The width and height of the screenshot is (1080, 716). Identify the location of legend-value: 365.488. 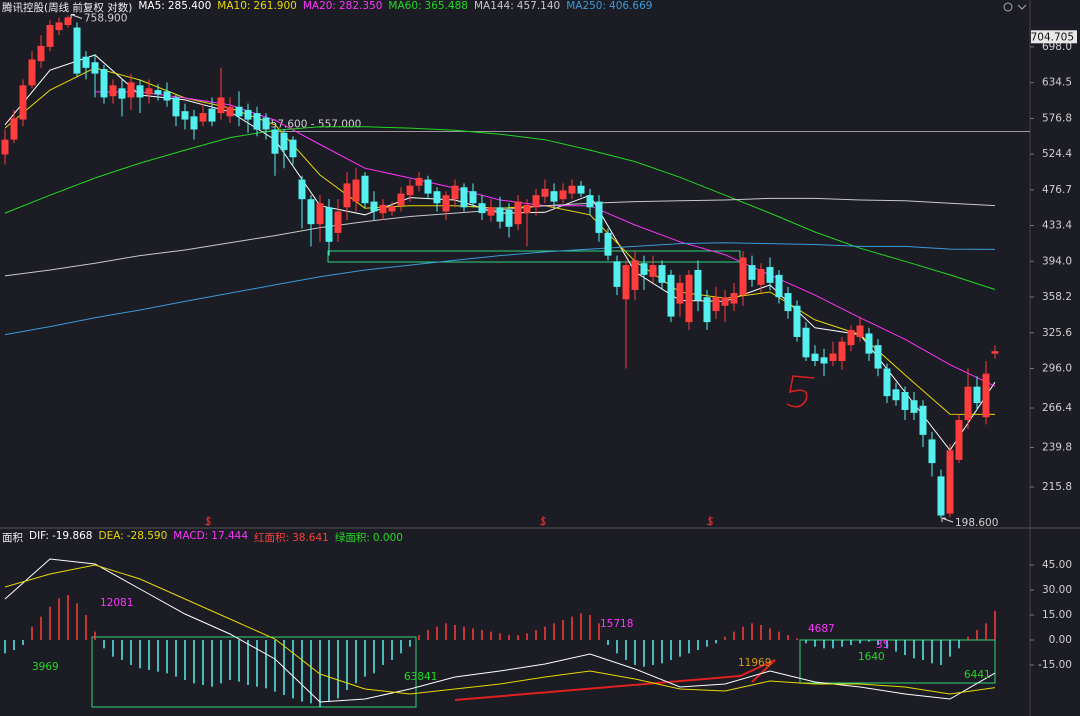
(446, 6).